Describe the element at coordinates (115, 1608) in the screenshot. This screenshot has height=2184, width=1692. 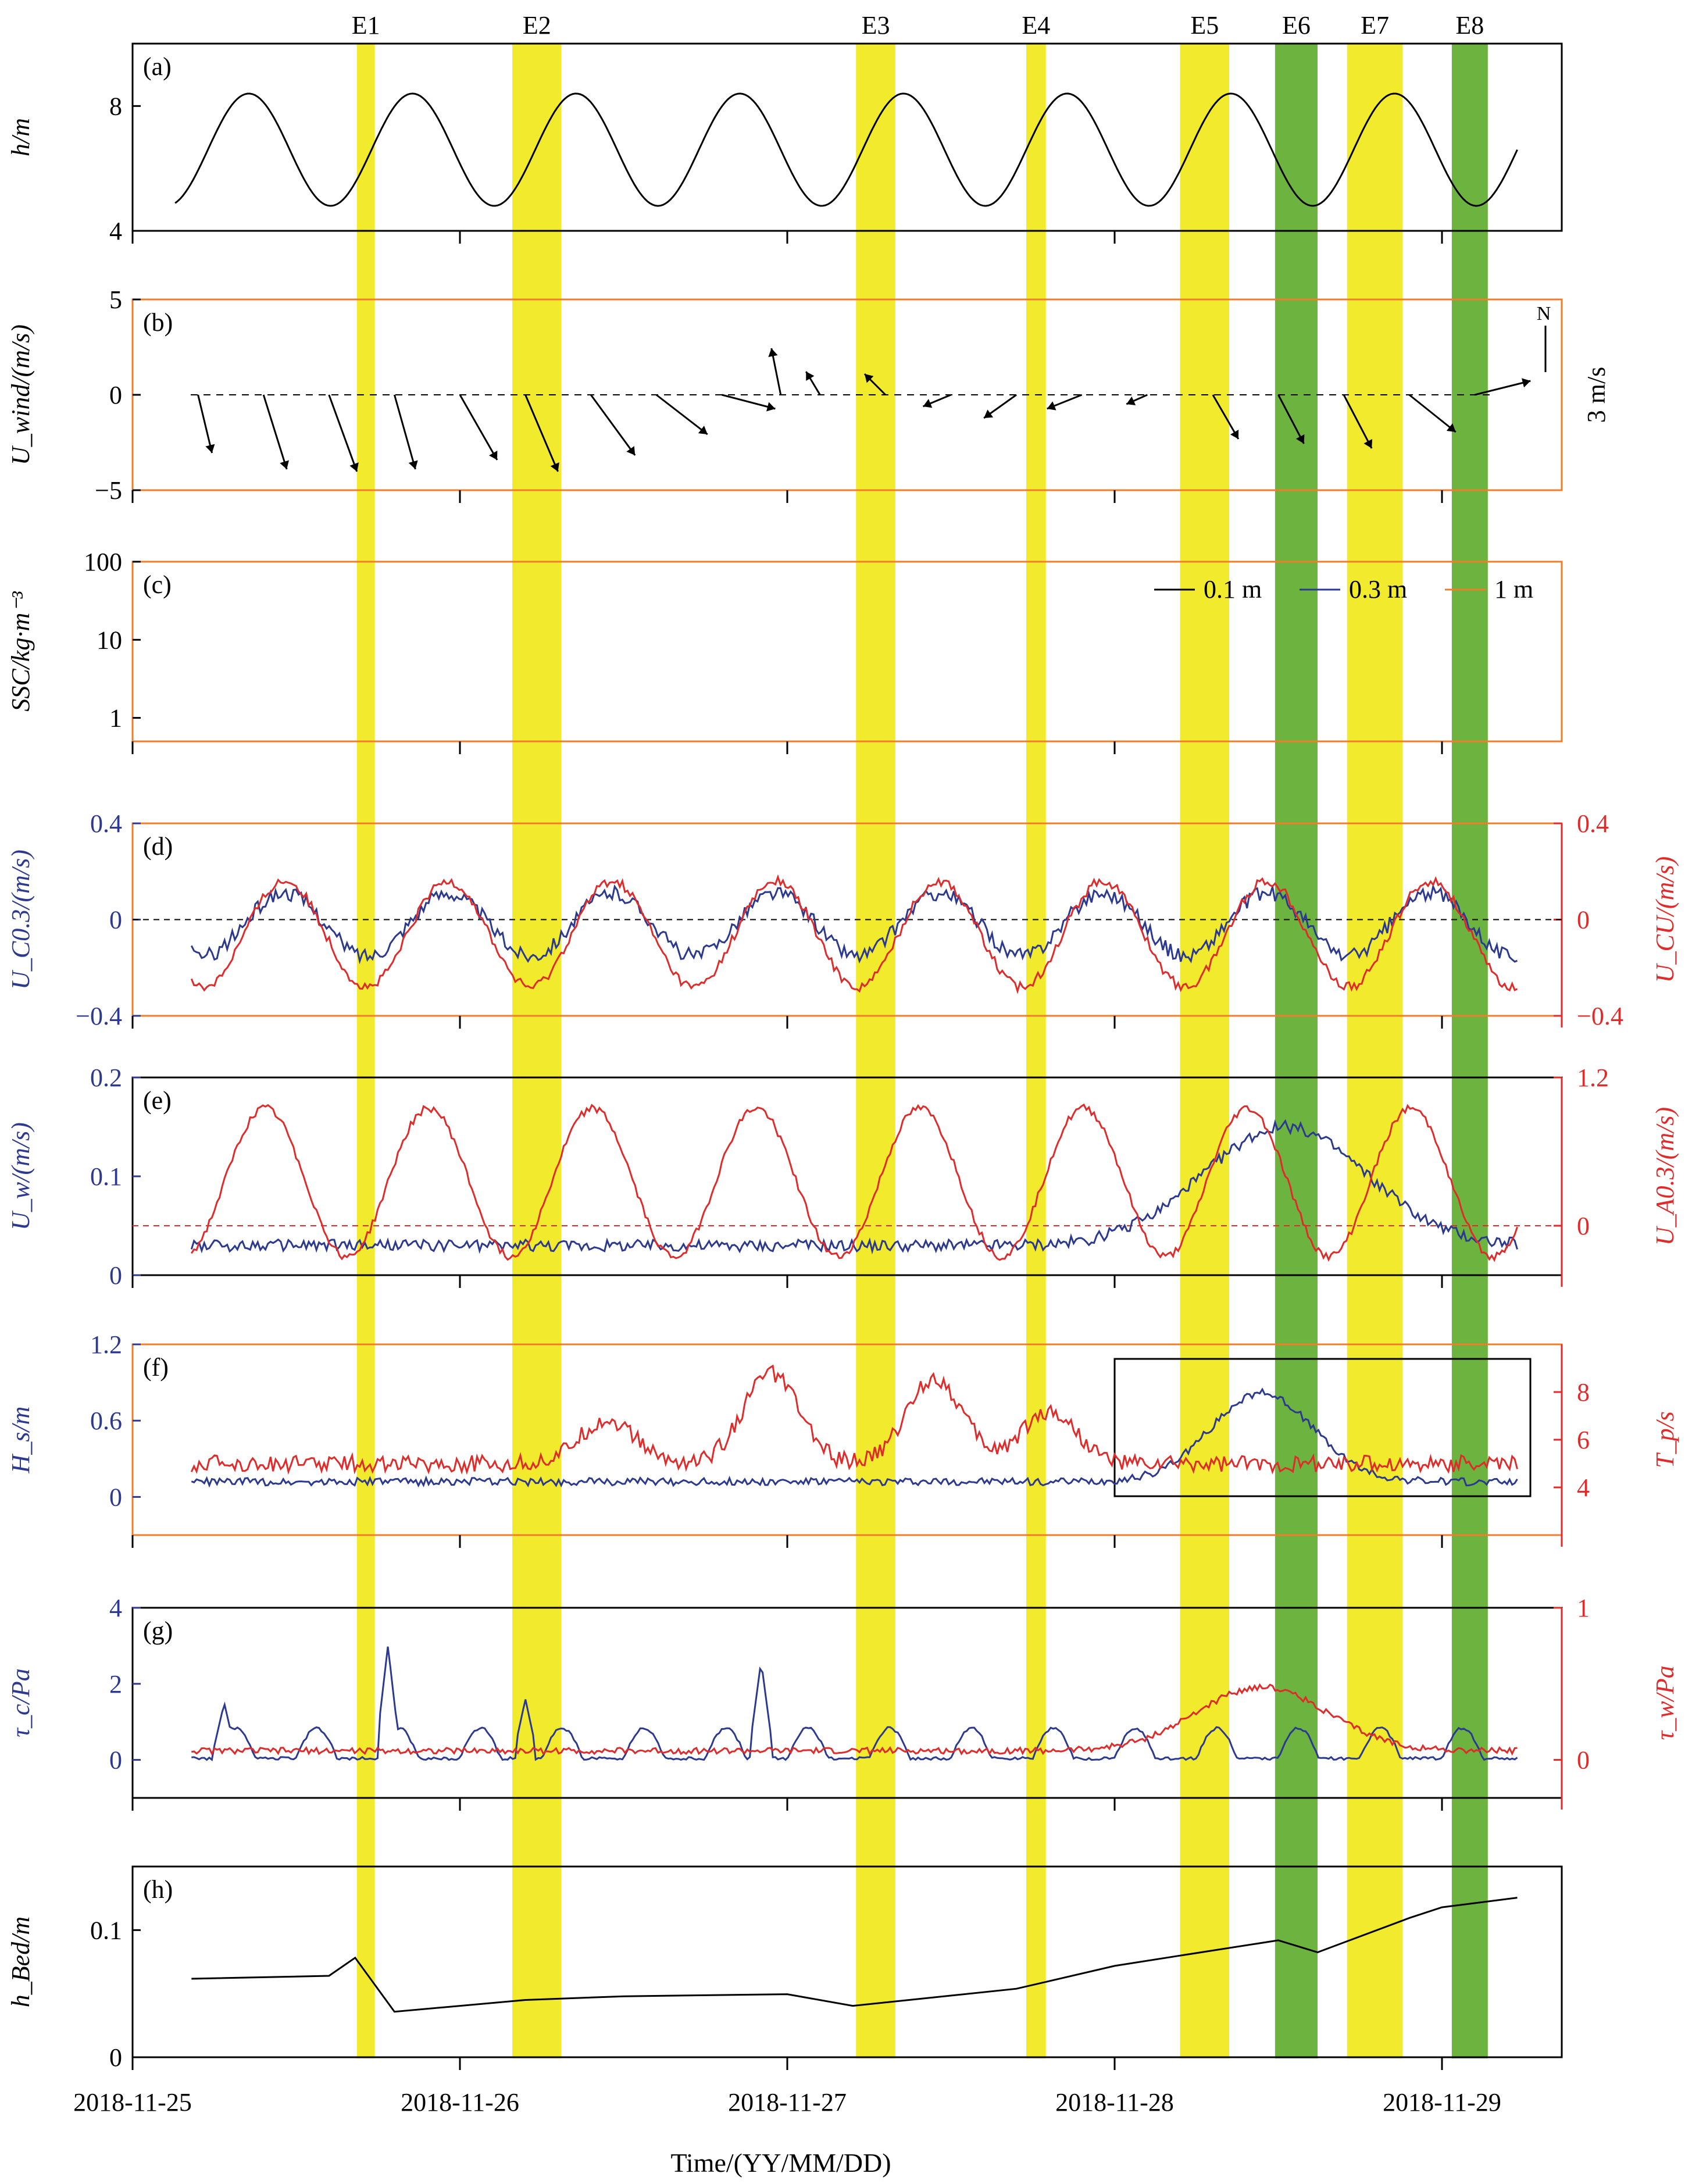
I see `y-tick-label: 4` at that location.